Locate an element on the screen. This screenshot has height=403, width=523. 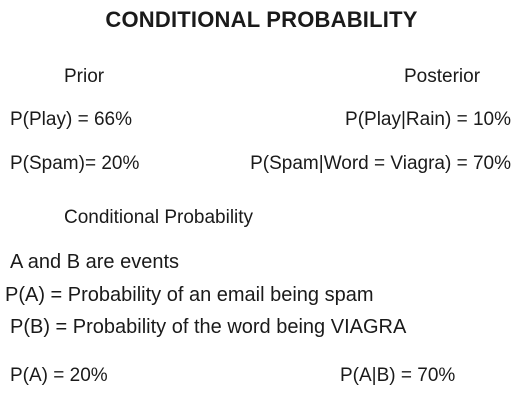
conditional-heading: Conditional Probability is located at coordinates (159, 217).